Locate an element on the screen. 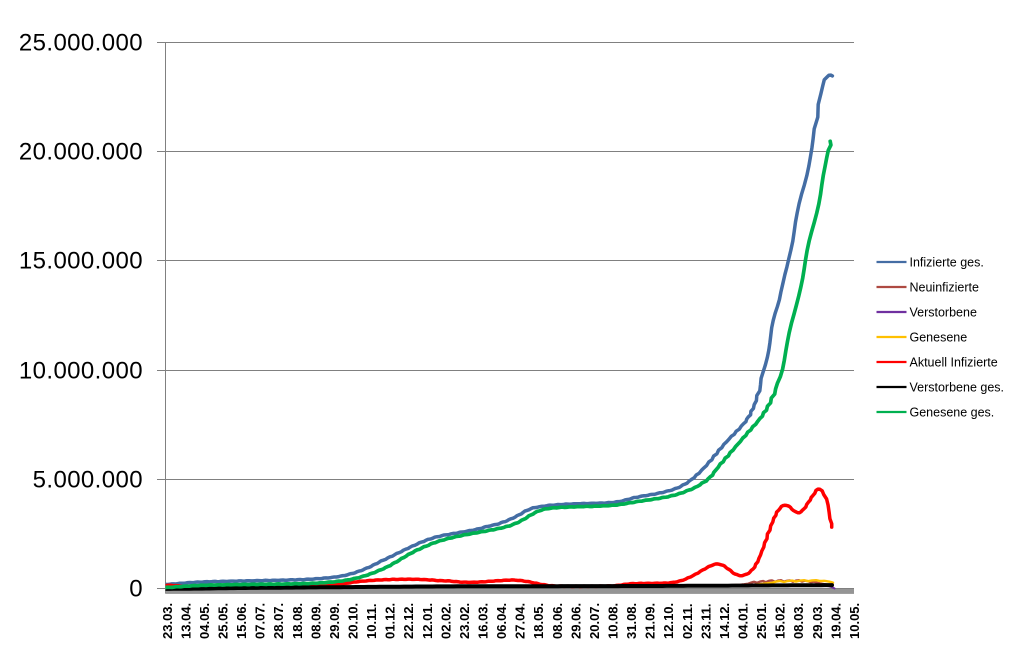 The height and width of the screenshot is (666, 1011). svg-text: 02.11. is located at coordinates (687, 621).